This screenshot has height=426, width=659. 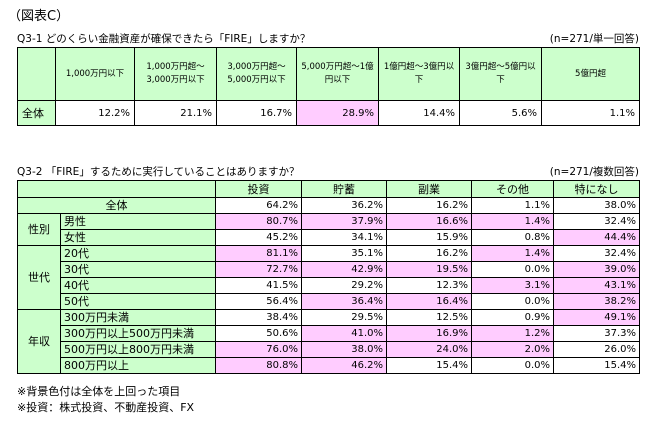 What do you see at coordinates (138, 317) in the screenshot?
I see `q2-row-label: 300万円未満` at bounding box center [138, 317].